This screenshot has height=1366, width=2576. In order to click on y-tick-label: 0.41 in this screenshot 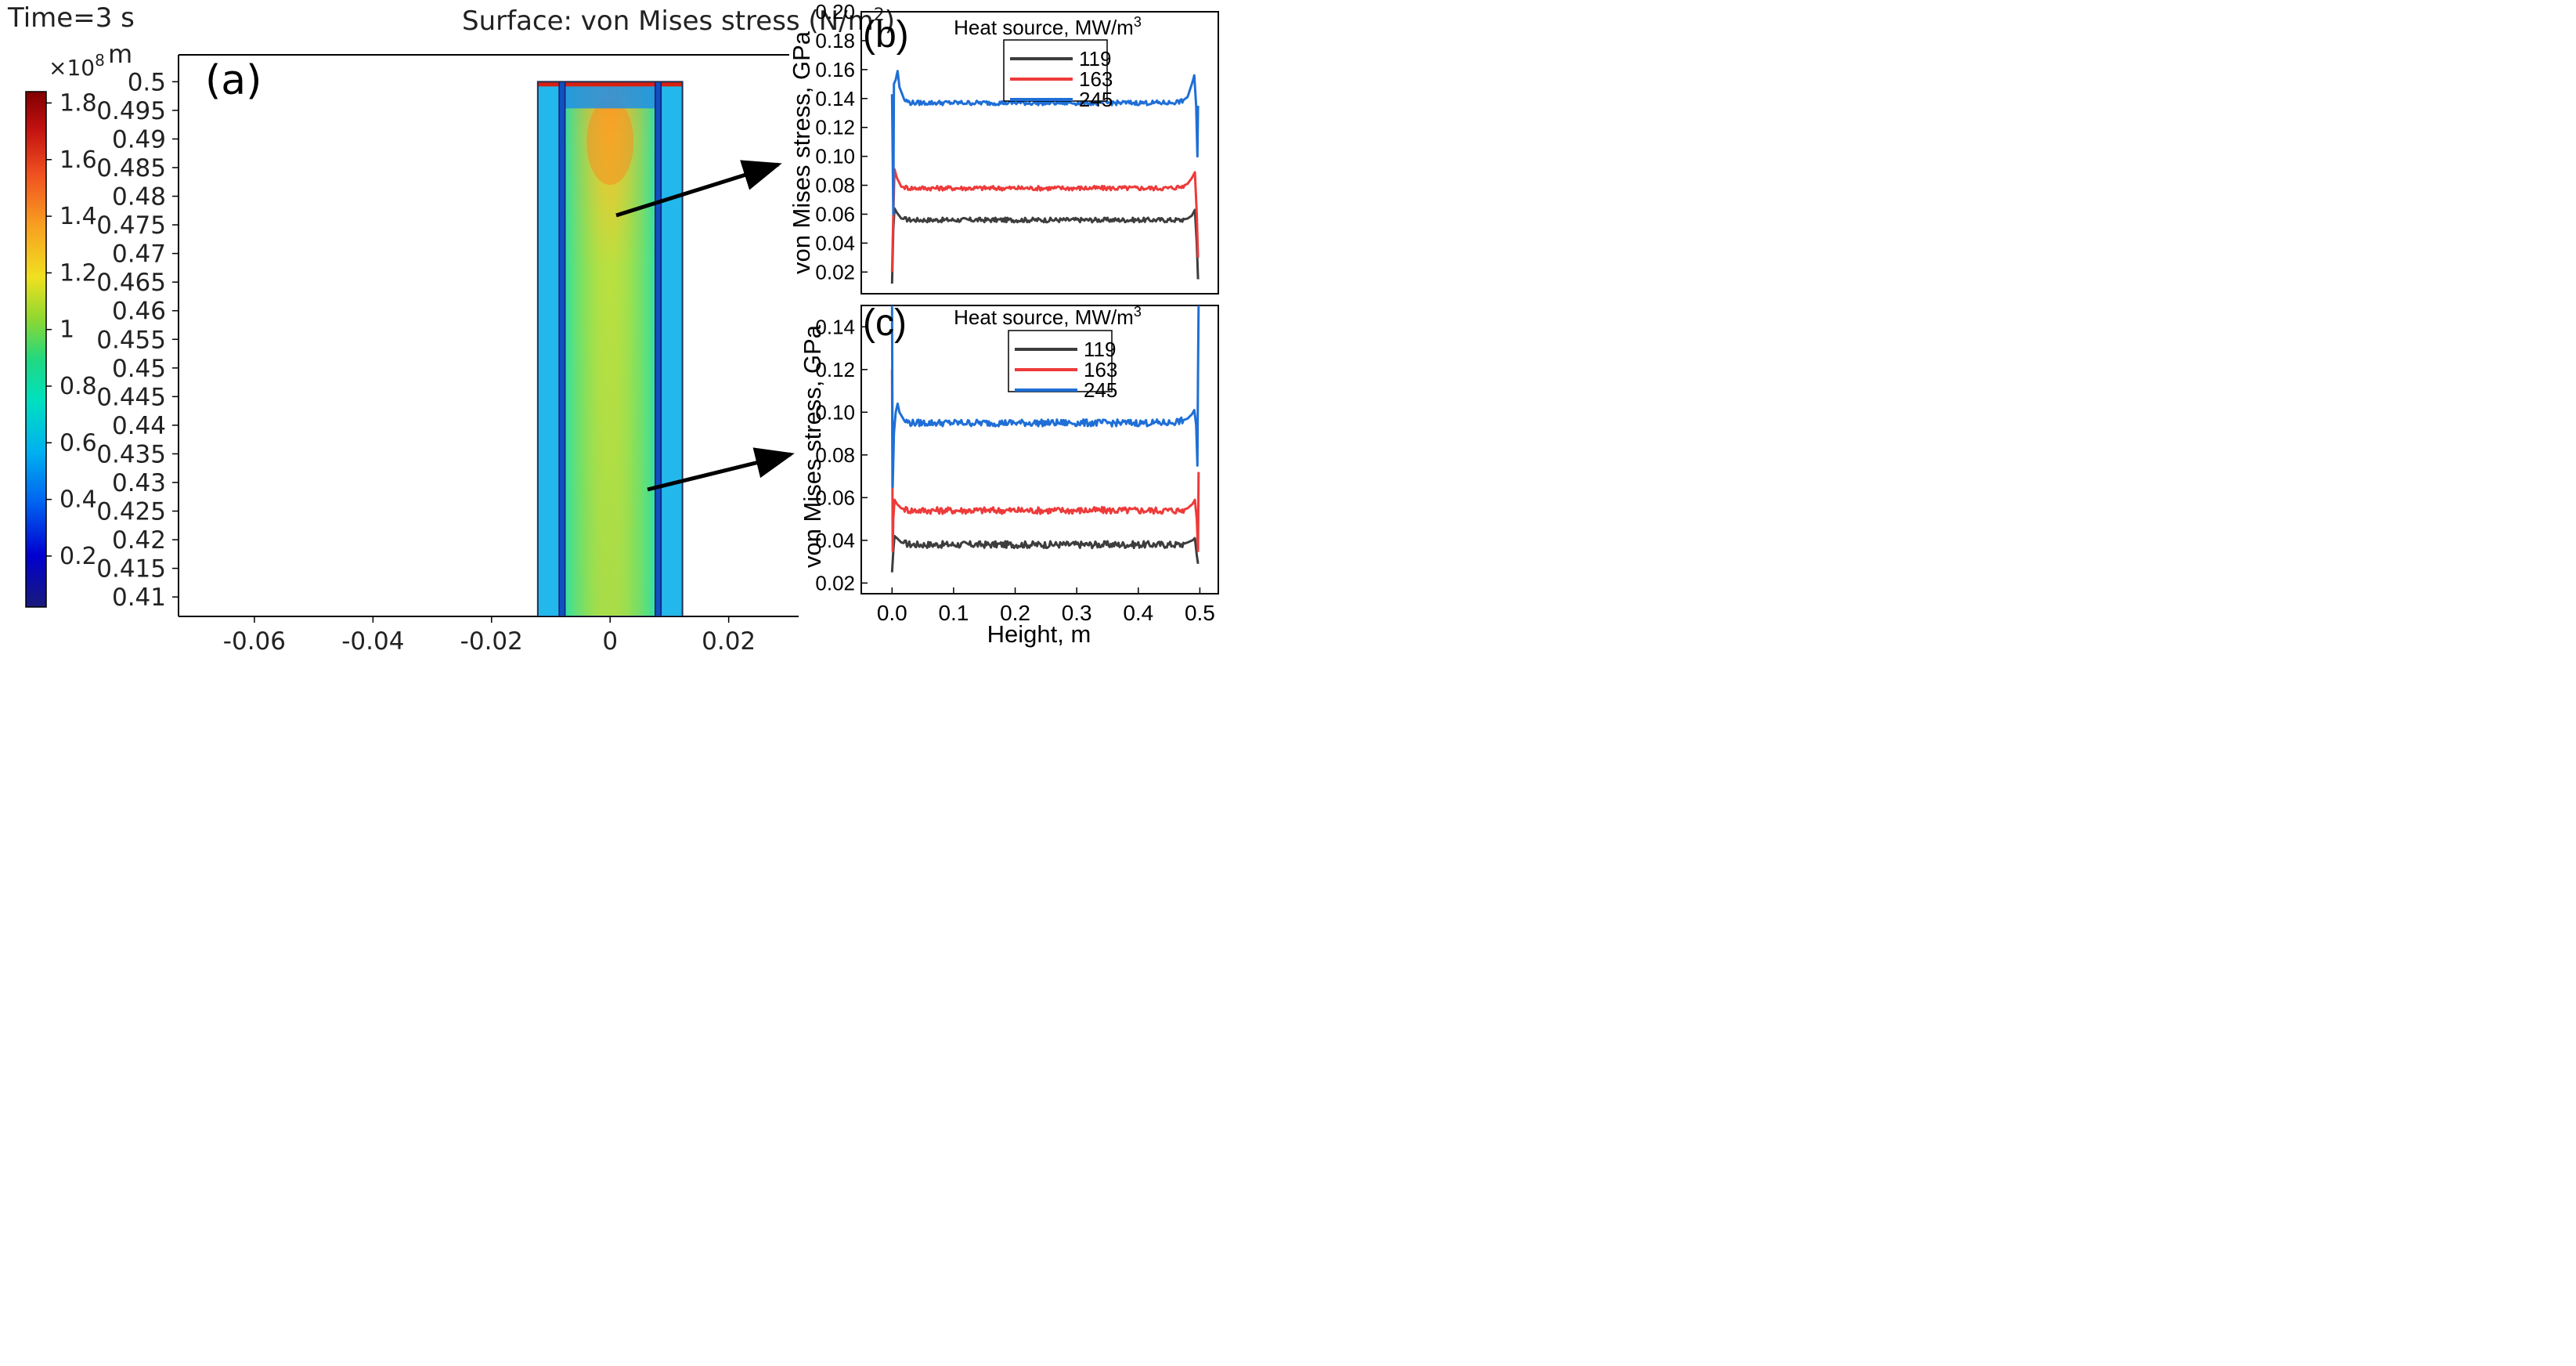, I will do `click(139, 598)`.